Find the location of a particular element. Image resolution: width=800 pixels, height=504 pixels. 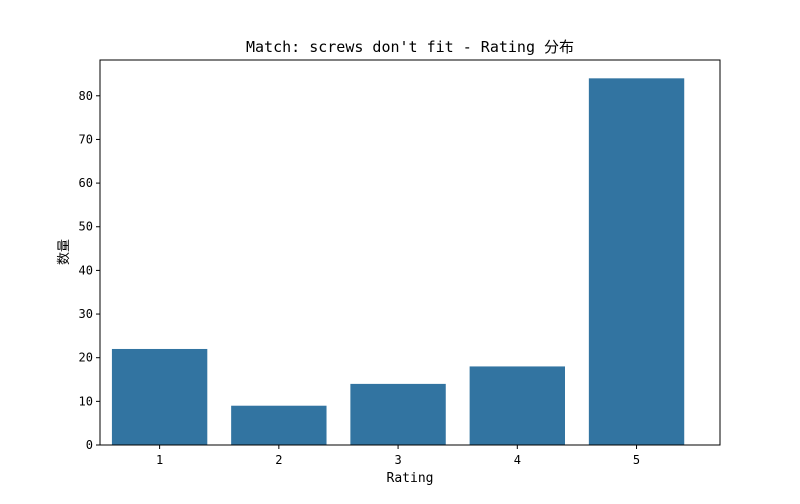

y-tick-label: 40 is located at coordinates (86, 270).